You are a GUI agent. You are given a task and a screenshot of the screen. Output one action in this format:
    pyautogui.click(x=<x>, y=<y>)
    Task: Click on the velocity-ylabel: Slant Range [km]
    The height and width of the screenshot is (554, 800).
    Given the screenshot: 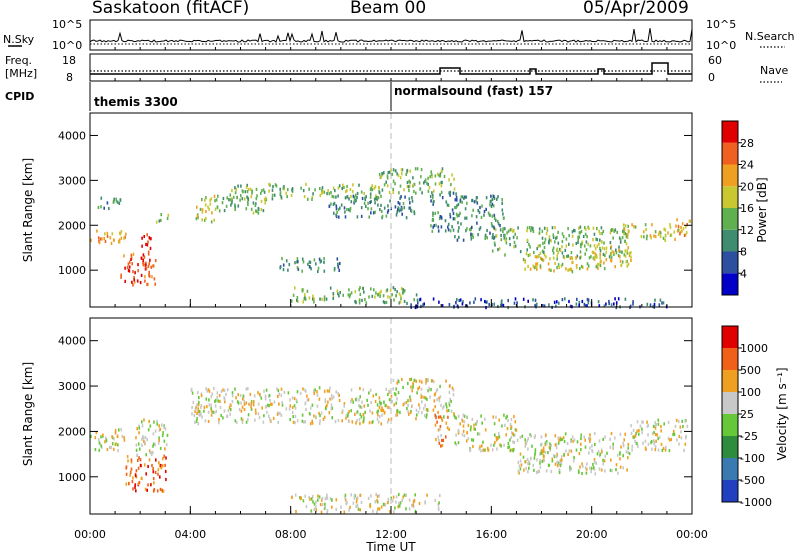 What is the action you would take?
    pyautogui.click(x=28, y=414)
    